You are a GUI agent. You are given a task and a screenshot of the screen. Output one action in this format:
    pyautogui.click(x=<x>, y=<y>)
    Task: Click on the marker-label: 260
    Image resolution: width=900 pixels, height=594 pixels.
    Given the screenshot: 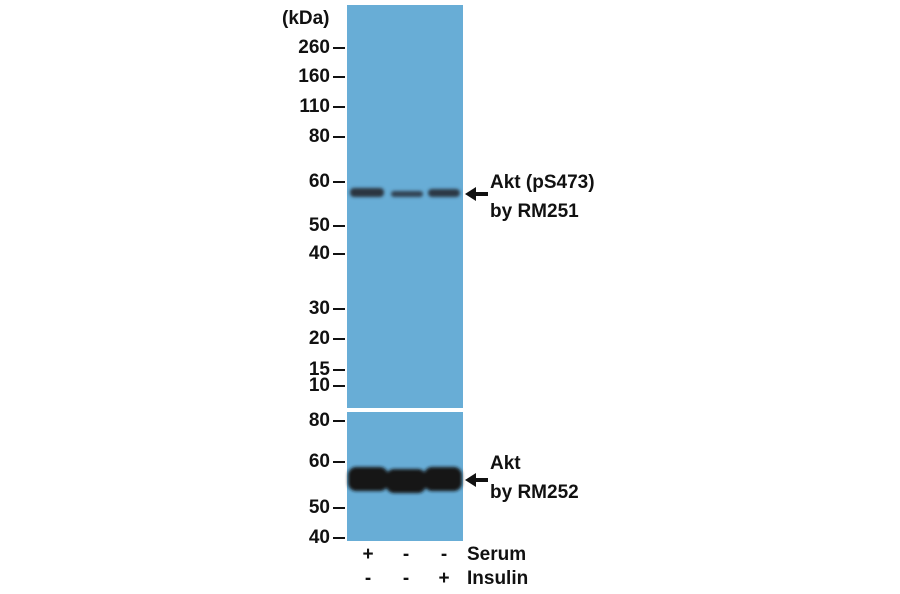 What is the action you would take?
    pyautogui.click(x=314, y=47)
    